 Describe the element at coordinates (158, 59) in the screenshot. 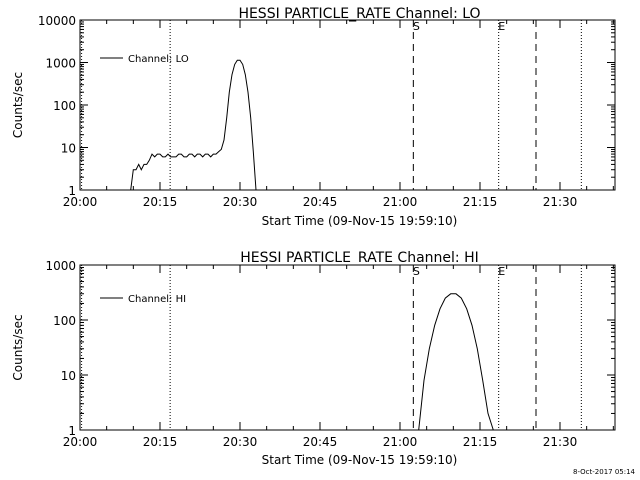

I see `legend-label: Channel: LO` at that location.